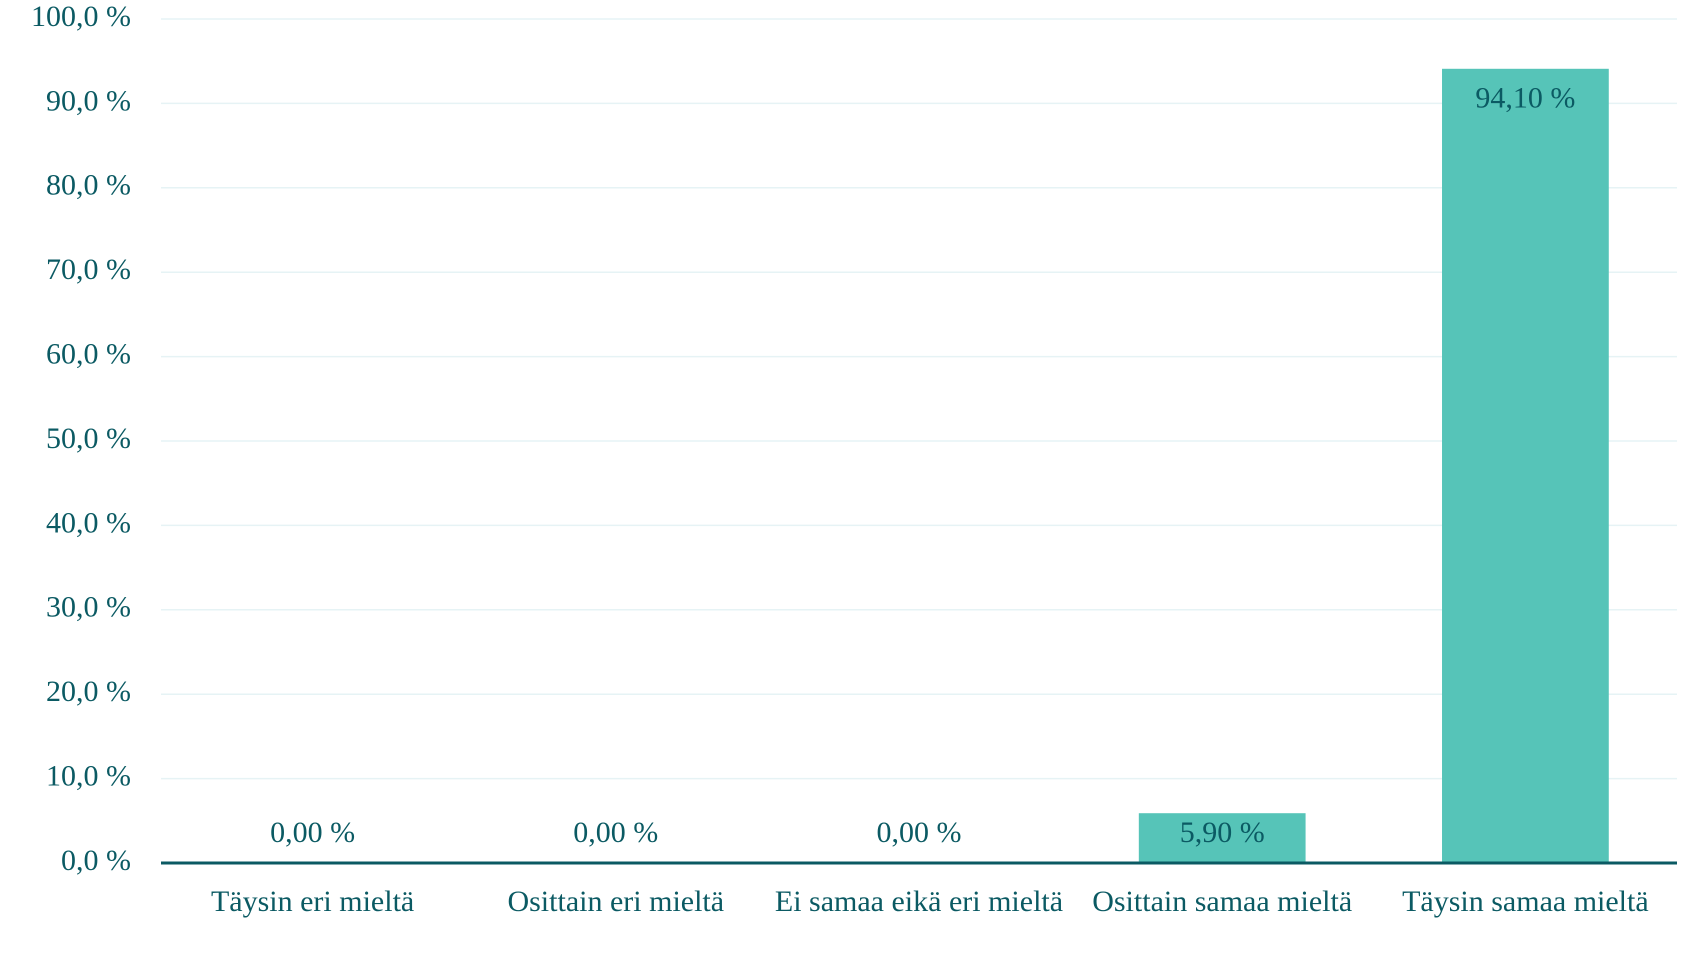  What do you see at coordinates (96, 860) in the screenshot?
I see `y-tick-label: 0,0 %` at bounding box center [96, 860].